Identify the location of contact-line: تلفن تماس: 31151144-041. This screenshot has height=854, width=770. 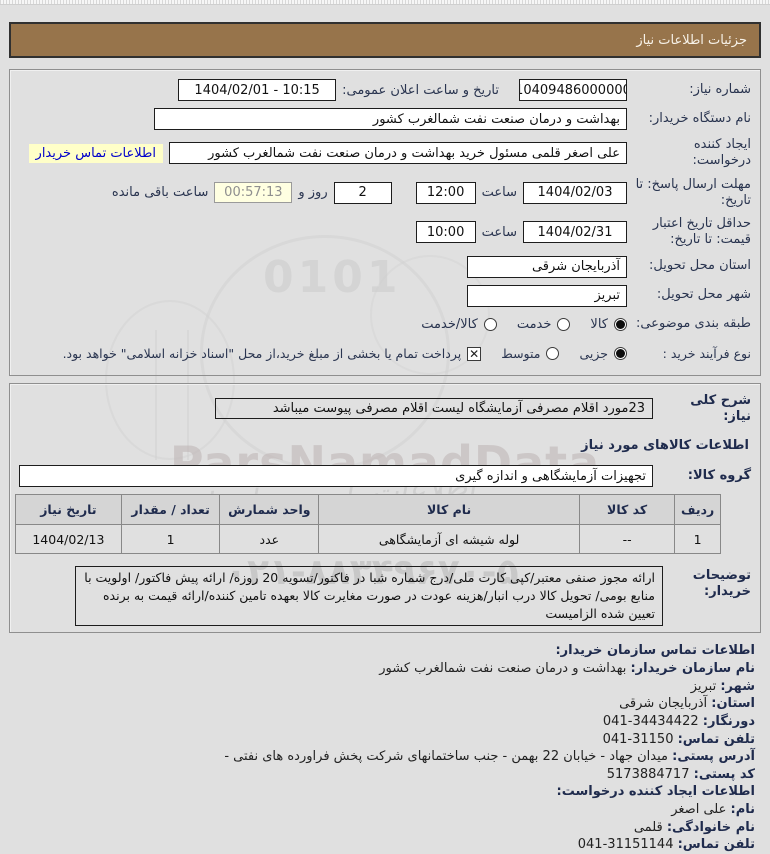
(385, 845).